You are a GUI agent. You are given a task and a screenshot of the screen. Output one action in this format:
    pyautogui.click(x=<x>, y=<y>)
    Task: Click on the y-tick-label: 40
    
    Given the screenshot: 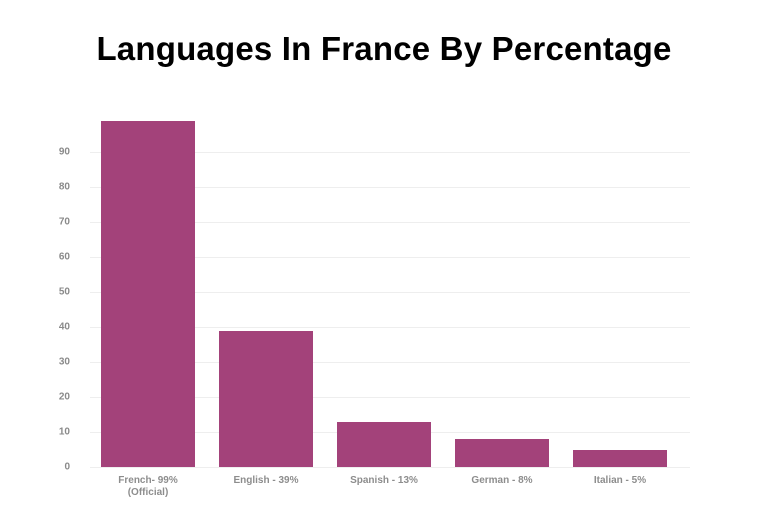 What is the action you would take?
    pyautogui.click(x=64, y=327)
    